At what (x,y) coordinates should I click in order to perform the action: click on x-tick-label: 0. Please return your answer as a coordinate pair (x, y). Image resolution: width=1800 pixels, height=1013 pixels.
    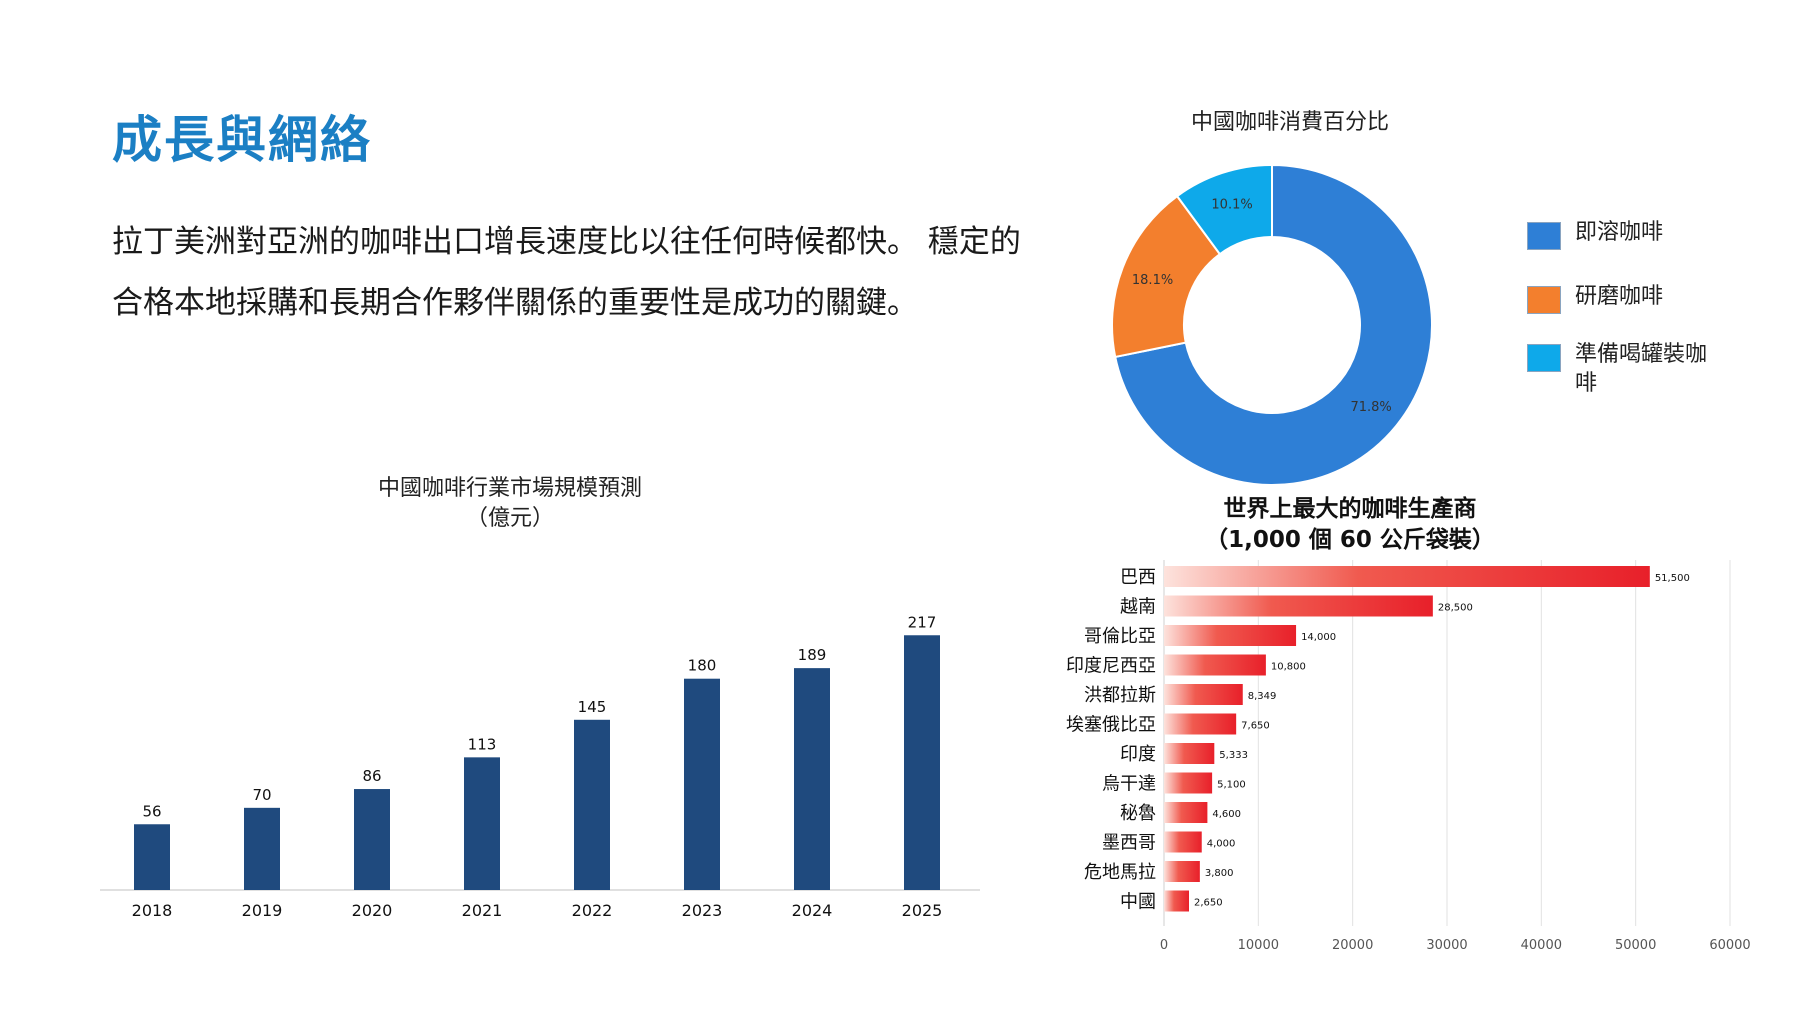
    Looking at the image, I should click on (1164, 945).